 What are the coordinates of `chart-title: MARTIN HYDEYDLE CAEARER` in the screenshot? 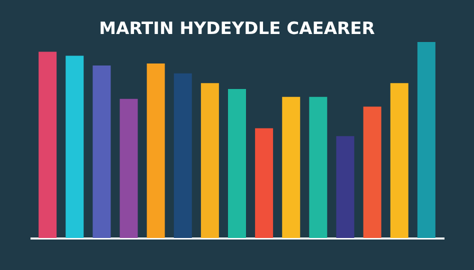 It's located at (237, 29).